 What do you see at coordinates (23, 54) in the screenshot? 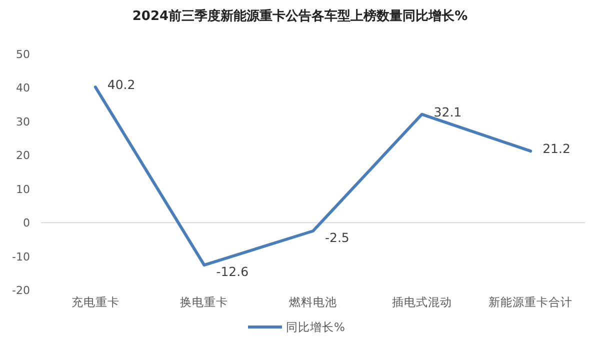
I see `y-tick-label: 50` at bounding box center [23, 54].